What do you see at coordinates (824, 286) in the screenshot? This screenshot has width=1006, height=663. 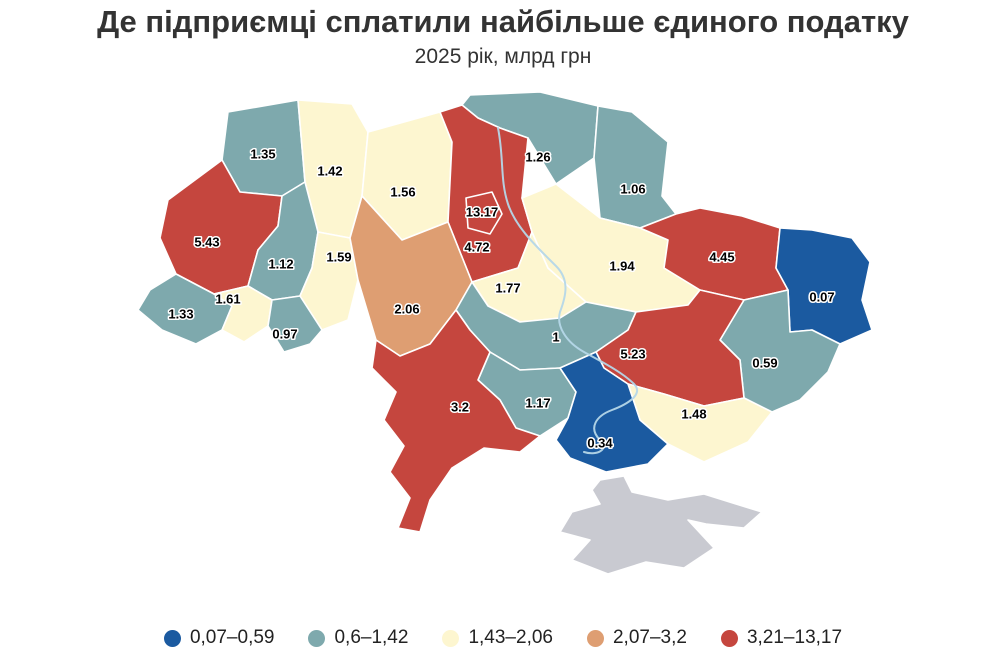 I see `region-luhansk` at bounding box center [824, 286].